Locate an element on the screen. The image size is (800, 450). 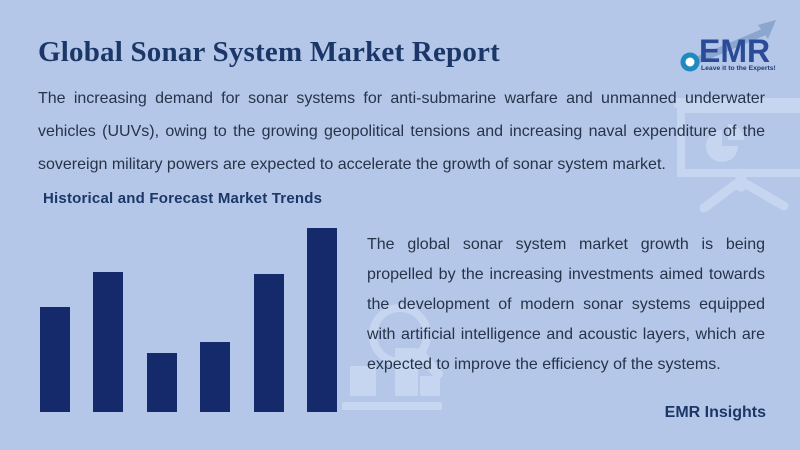
emr-logo: EMR Leave it to the Experts! is located at coordinates (728, 46).